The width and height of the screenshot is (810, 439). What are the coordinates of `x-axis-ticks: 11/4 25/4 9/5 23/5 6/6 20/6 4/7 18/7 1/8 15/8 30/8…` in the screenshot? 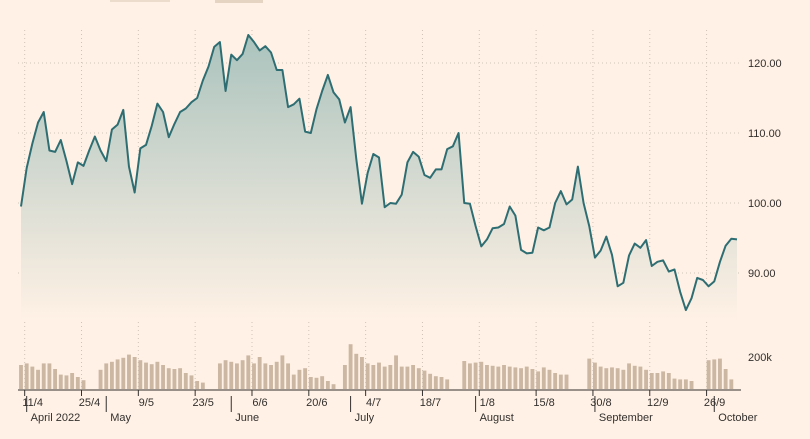 It's located at (373, 399).